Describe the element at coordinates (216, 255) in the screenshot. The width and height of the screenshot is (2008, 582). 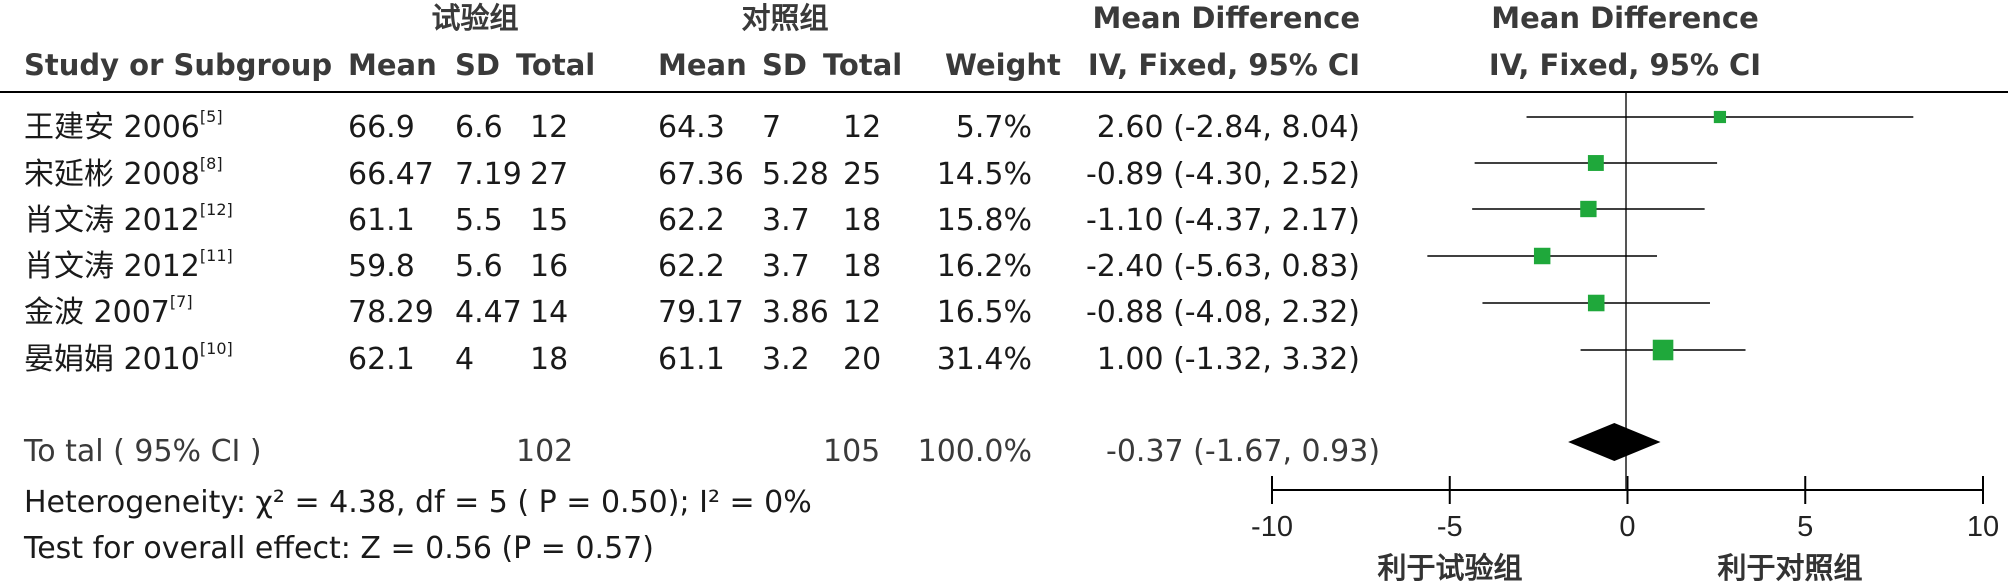
I see `study-reference: [11]` at that location.